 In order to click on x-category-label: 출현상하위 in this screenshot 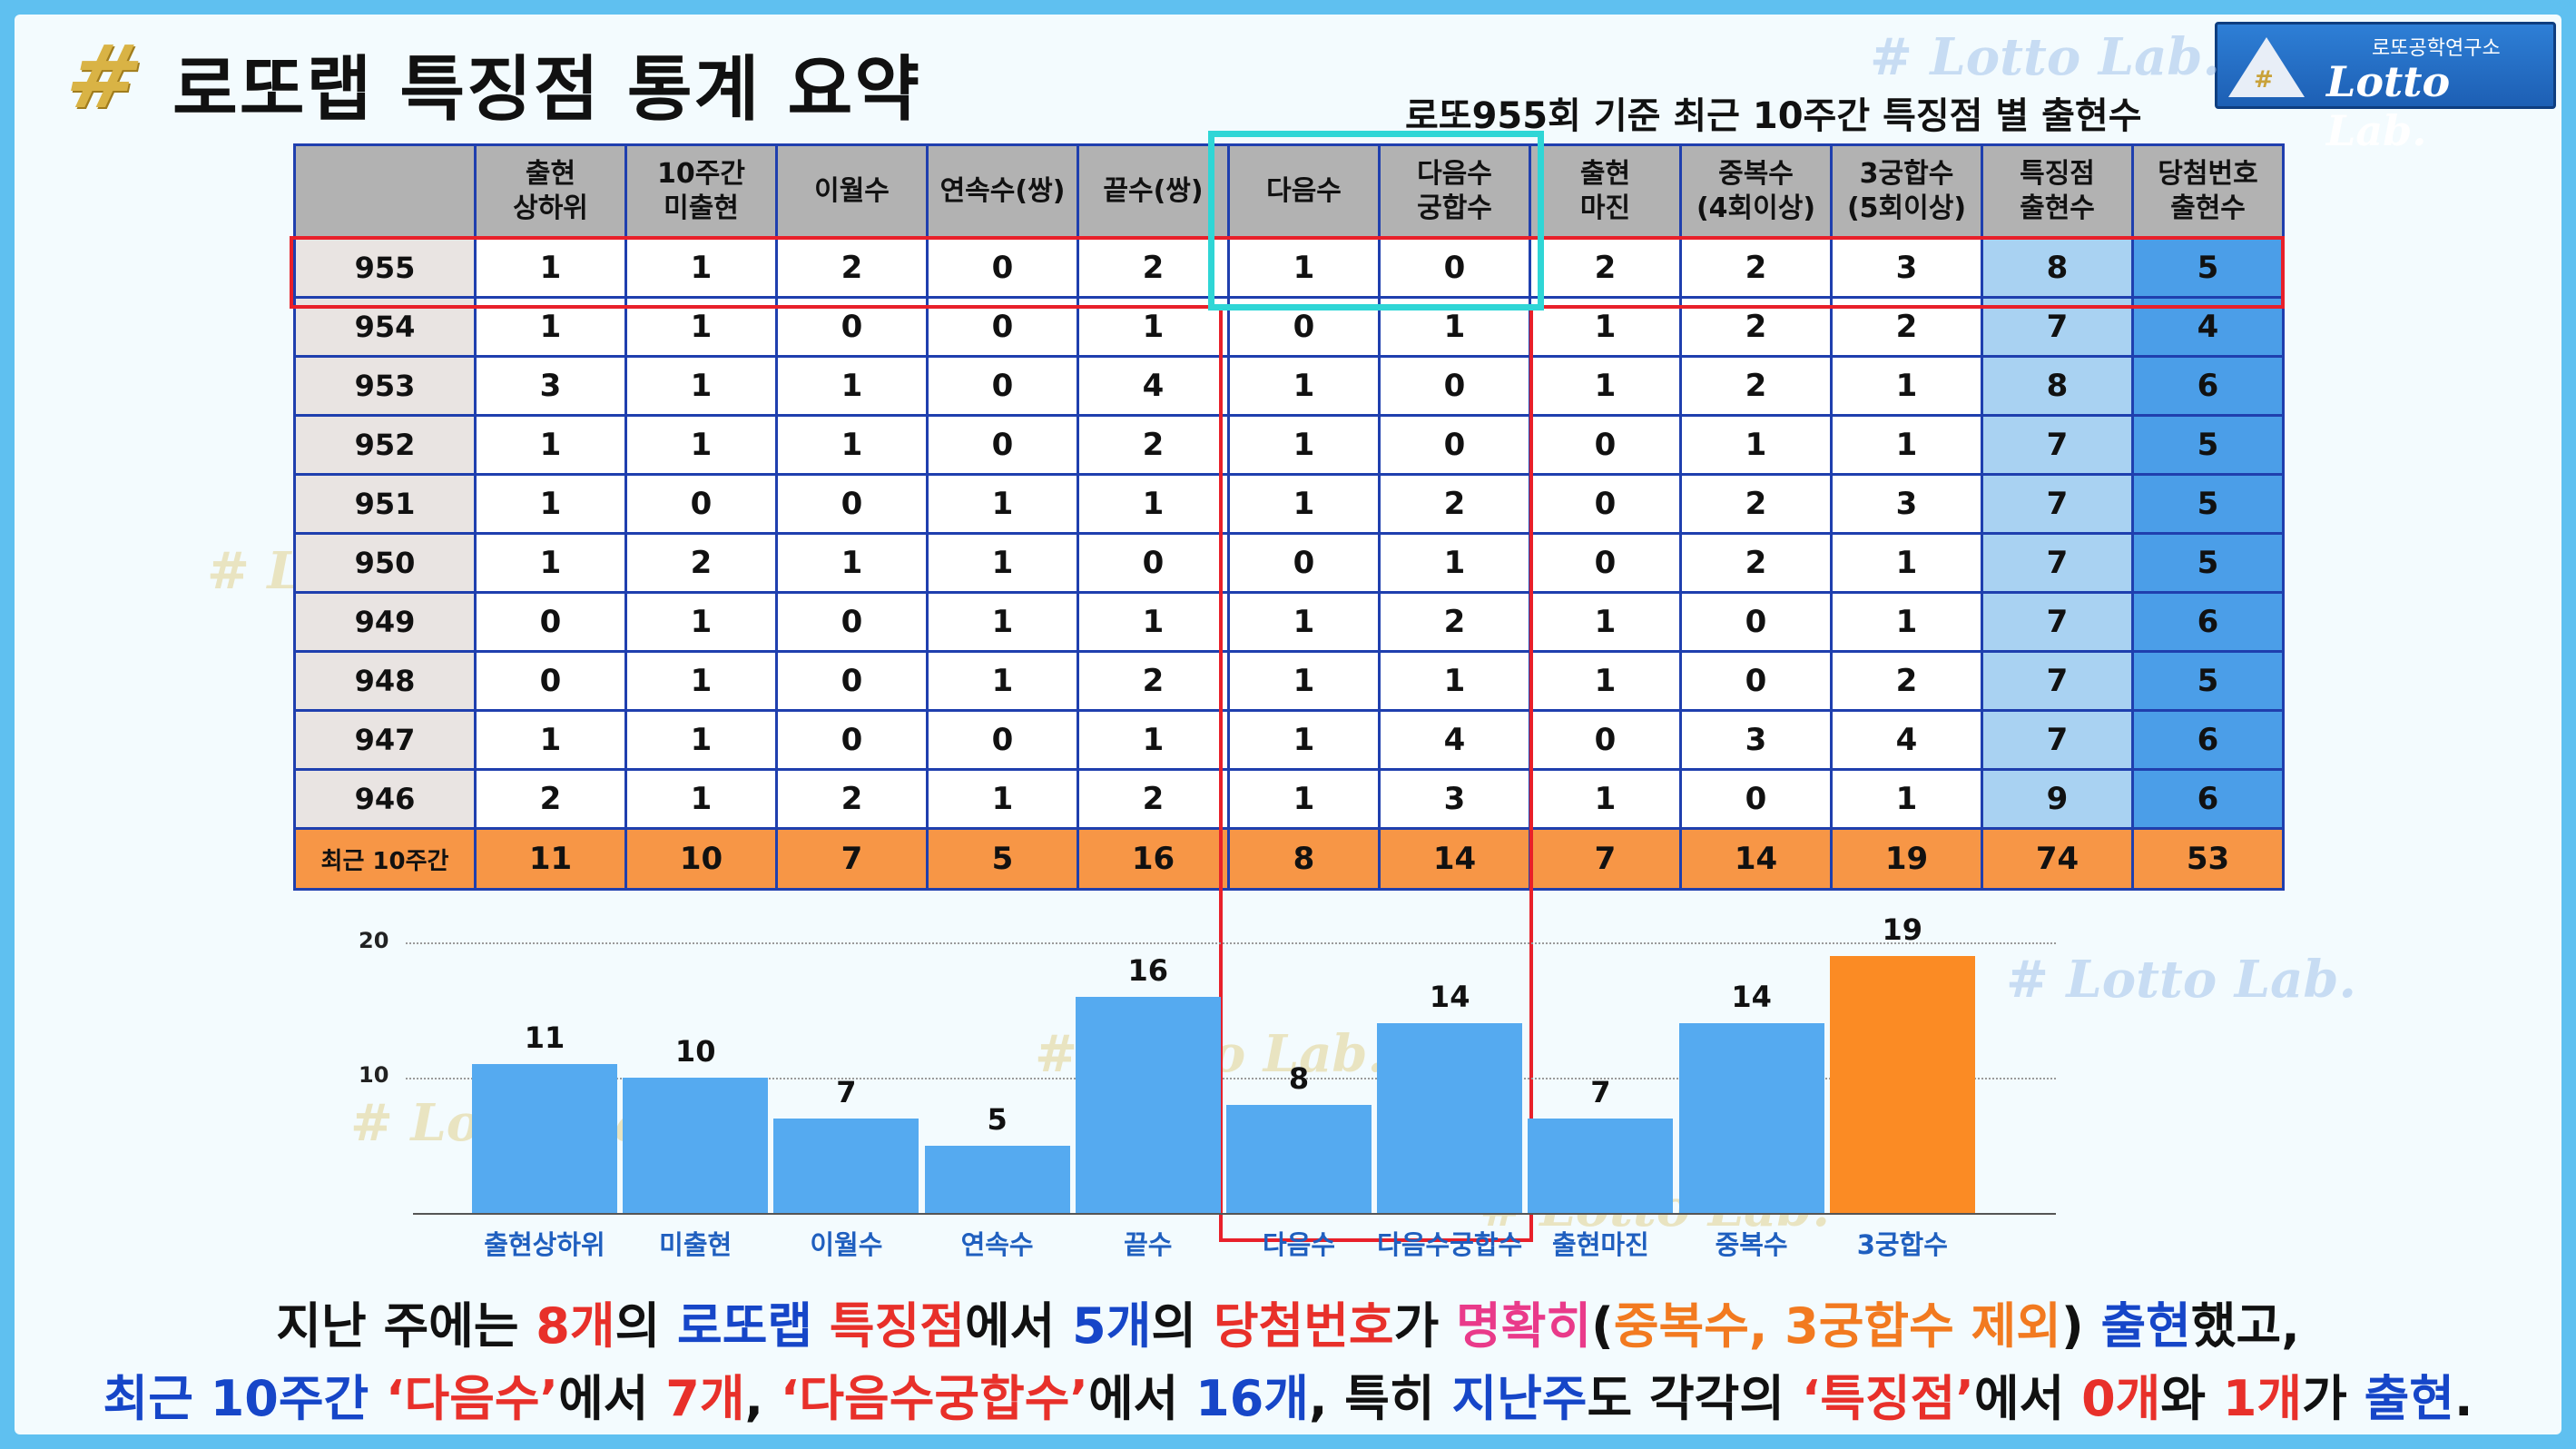, I will do `click(544, 1244)`.